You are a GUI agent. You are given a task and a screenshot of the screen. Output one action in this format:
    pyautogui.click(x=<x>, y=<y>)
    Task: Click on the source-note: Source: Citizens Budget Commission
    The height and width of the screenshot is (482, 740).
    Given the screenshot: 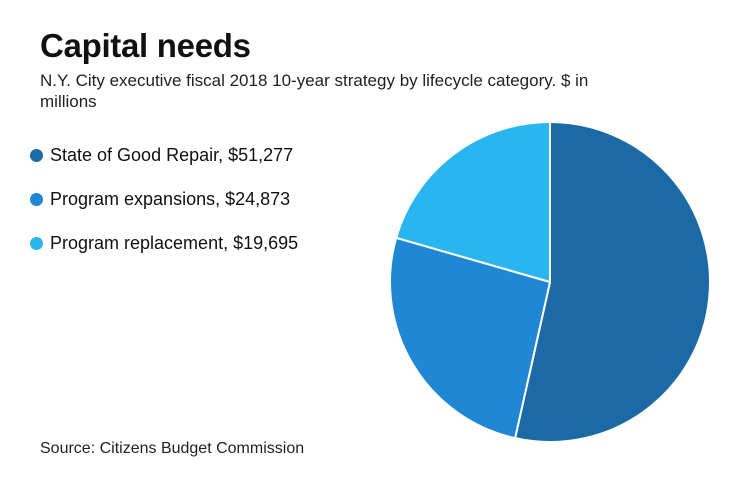 What is the action you would take?
    pyautogui.click(x=172, y=448)
    